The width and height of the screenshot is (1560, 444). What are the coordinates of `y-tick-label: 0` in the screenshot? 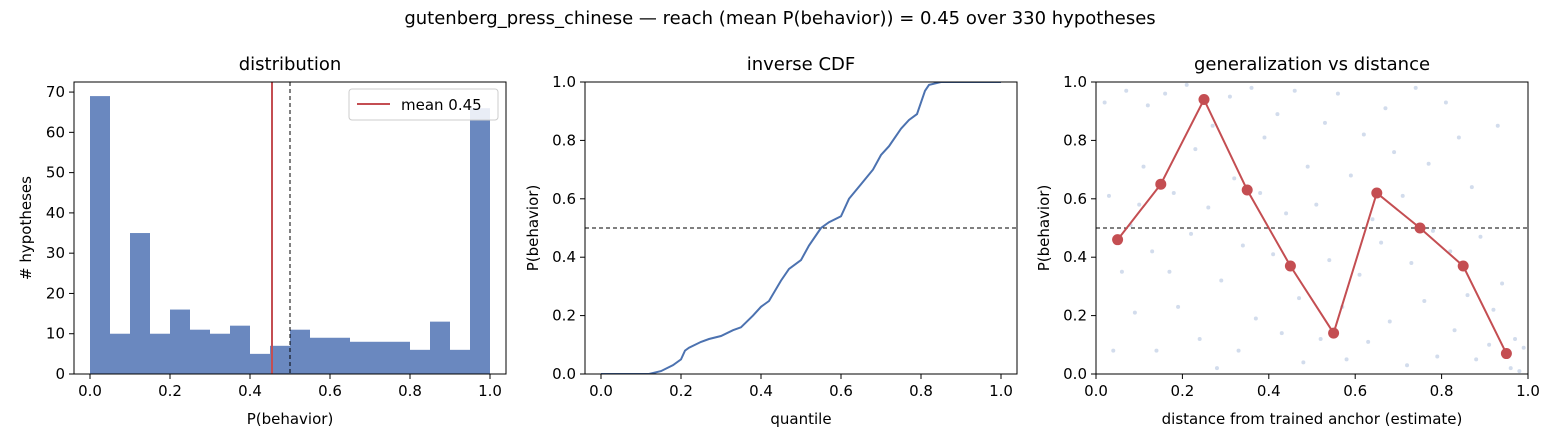 It's located at (60, 374).